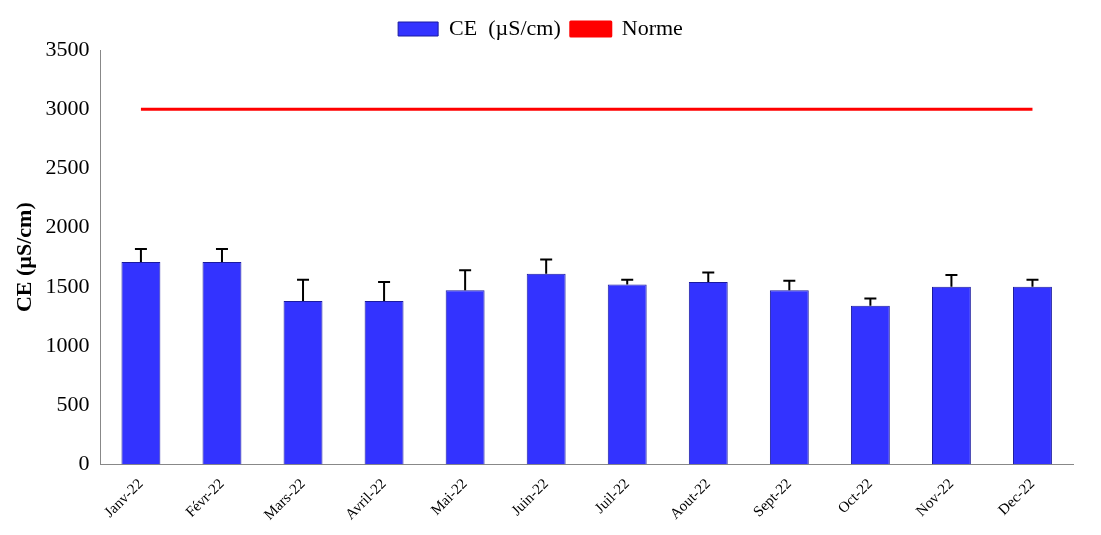  I want to click on y-tick-label: 2000, so click(67, 226).